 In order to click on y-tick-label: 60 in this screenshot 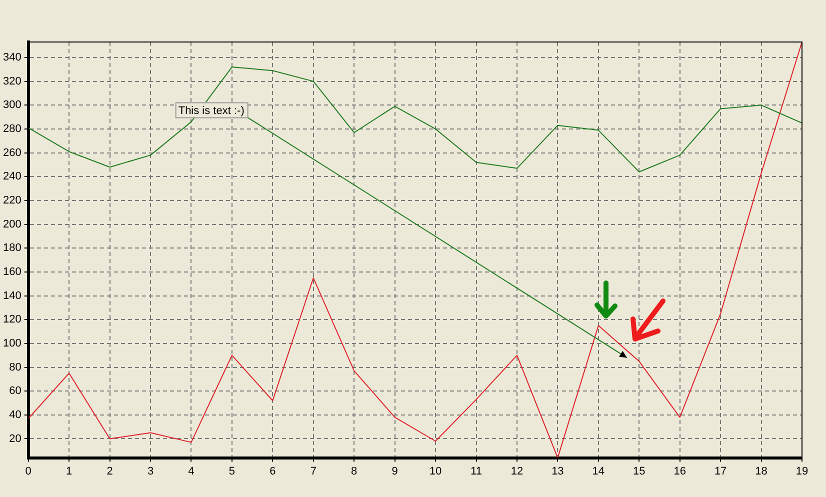, I will do `click(15, 391)`.